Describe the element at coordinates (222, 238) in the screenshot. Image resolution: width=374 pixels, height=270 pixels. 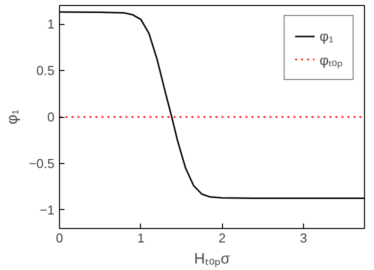
I see `x-tick-label: 2` at that location.